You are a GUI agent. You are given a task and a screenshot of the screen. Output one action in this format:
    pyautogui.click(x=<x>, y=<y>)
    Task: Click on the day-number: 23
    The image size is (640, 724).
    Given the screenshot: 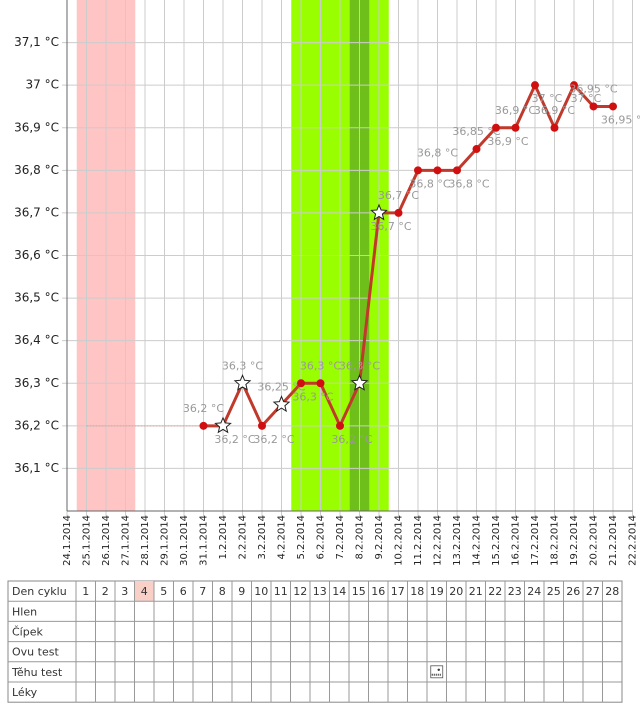 What is the action you would take?
    pyautogui.click(x=515, y=591)
    